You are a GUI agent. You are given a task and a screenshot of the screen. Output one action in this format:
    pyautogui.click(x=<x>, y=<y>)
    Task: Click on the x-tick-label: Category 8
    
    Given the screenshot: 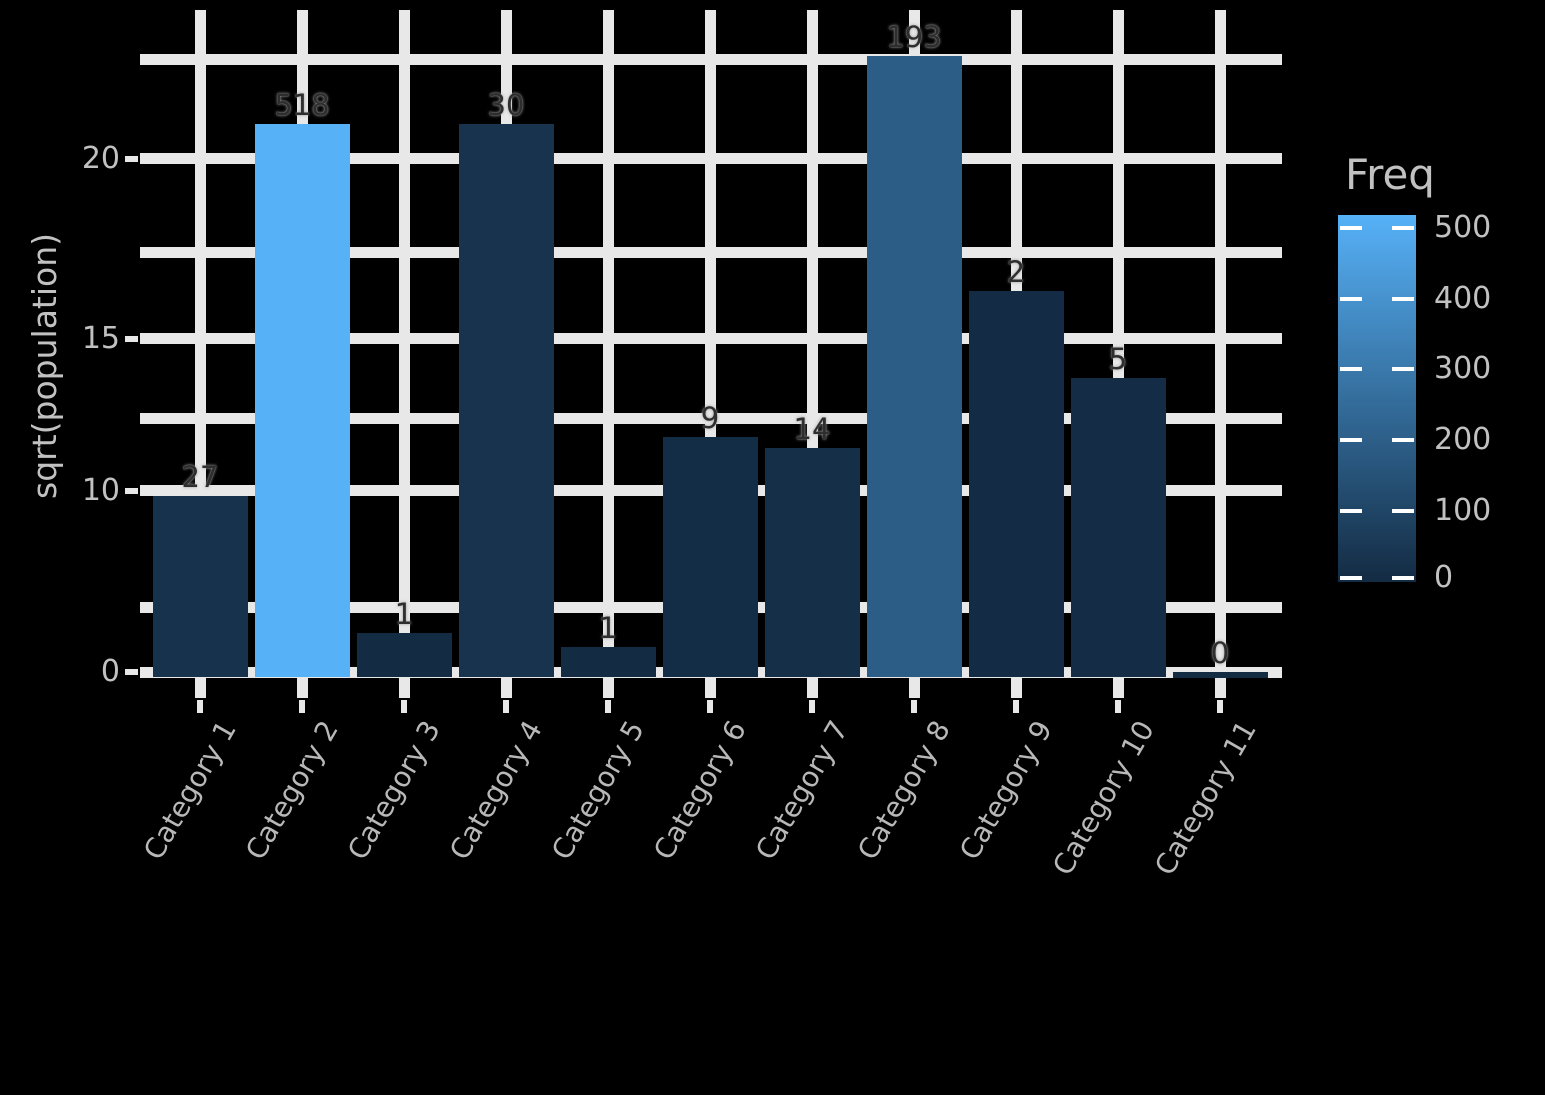 What is the action you would take?
    pyautogui.click(x=903, y=790)
    